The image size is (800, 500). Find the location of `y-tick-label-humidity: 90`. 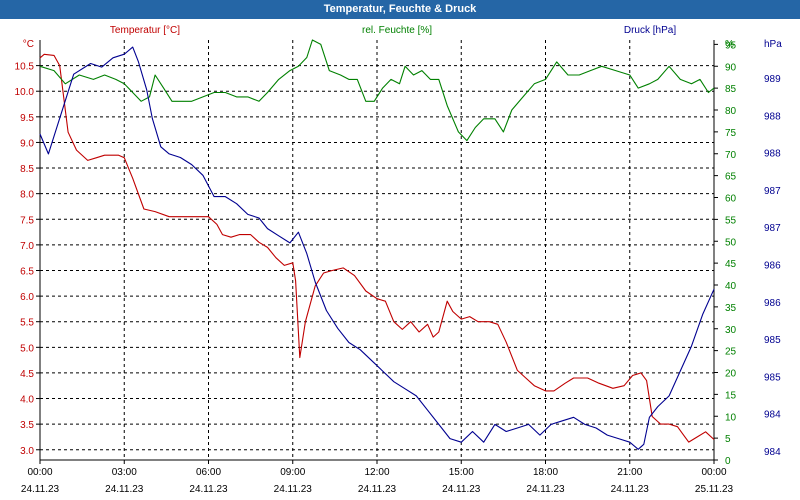

y-tick-label-humidity: 90 is located at coordinates (731, 67).